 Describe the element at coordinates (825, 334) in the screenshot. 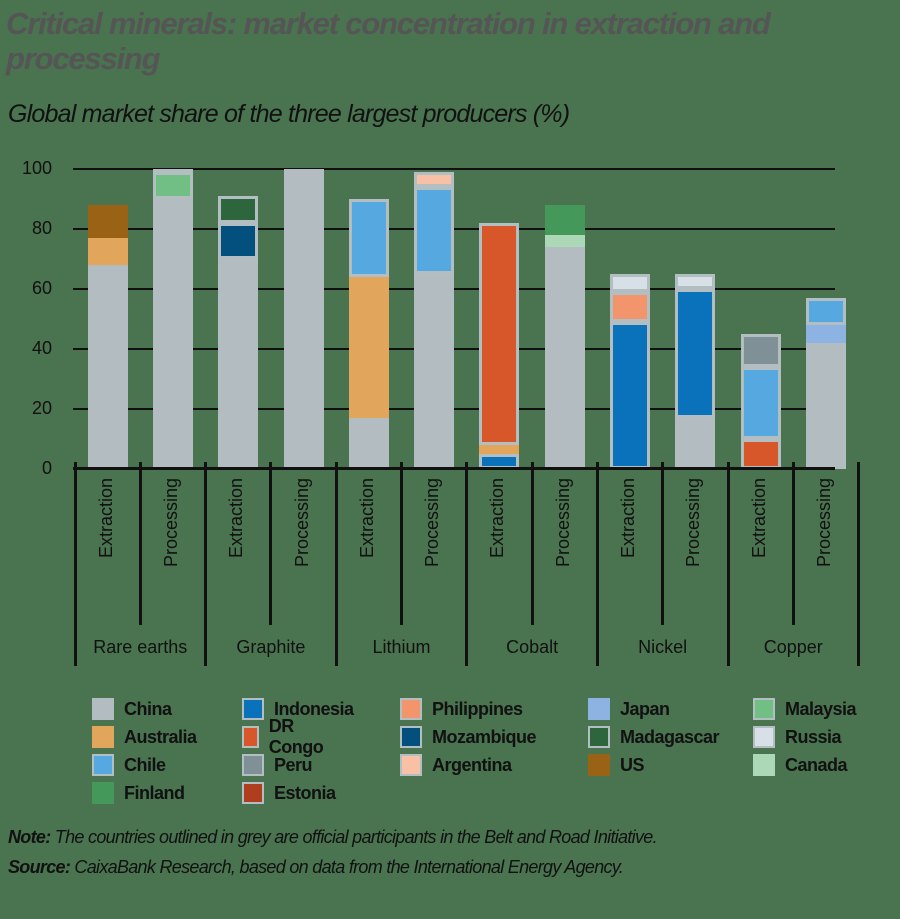

I see `bar-segment-japan` at that location.